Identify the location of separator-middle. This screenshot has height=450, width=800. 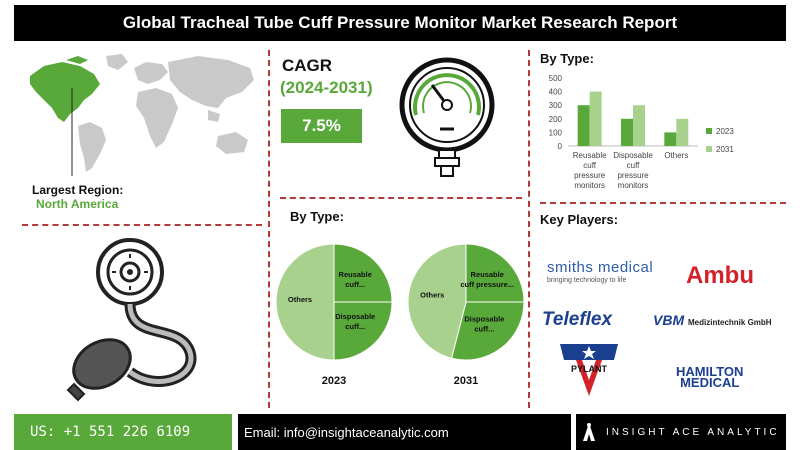
(401, 198).